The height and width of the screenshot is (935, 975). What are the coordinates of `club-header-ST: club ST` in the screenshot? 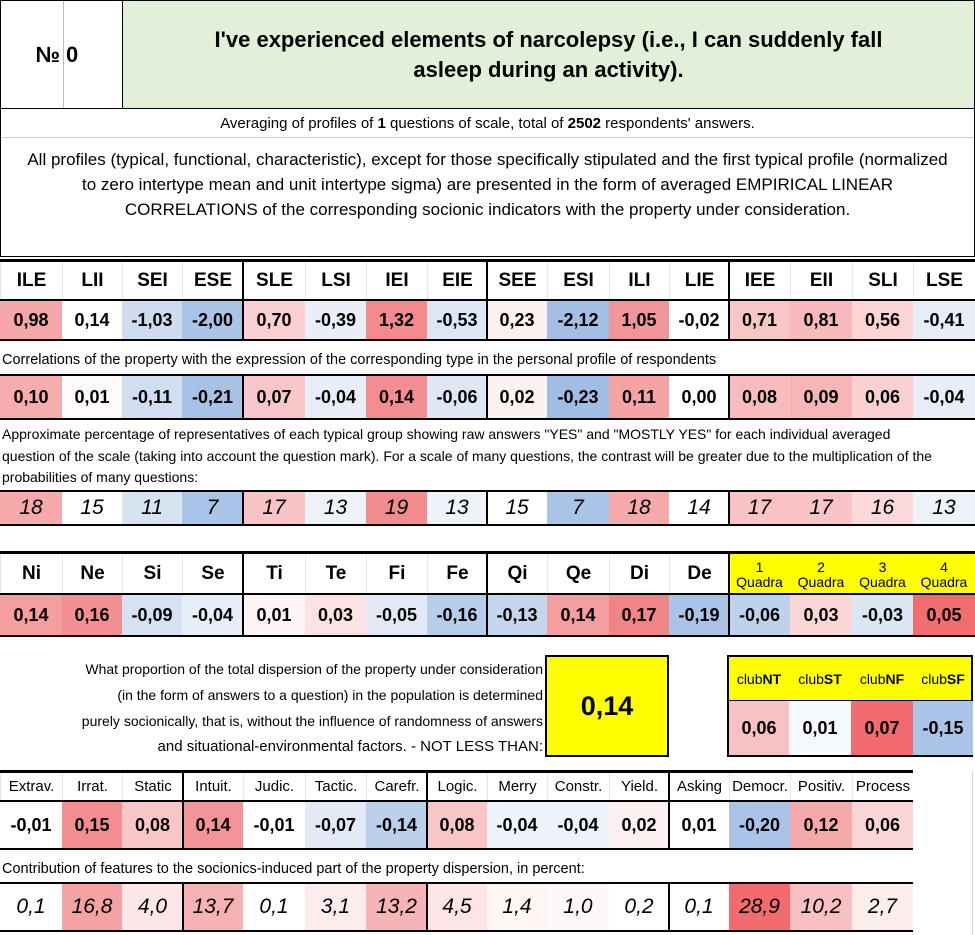 It's located at (820, 679).